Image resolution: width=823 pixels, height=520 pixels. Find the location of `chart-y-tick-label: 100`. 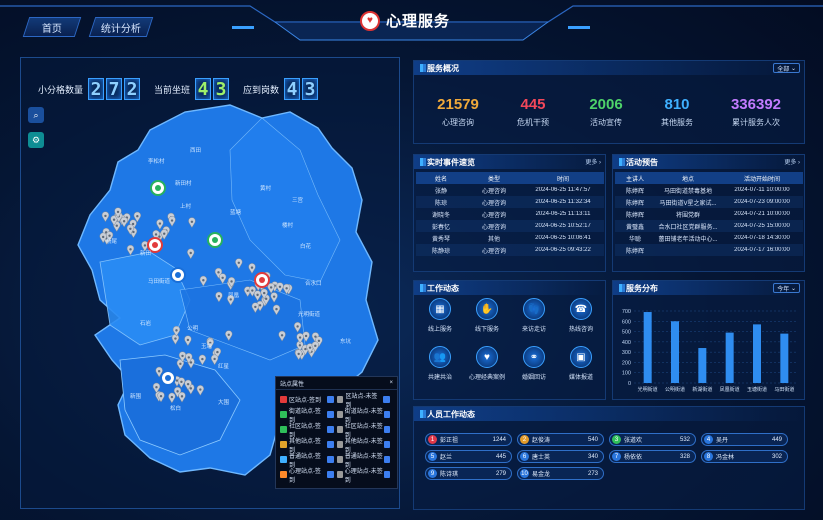

chart-y-tick-label: 100 is located at coordinates (626, 374).